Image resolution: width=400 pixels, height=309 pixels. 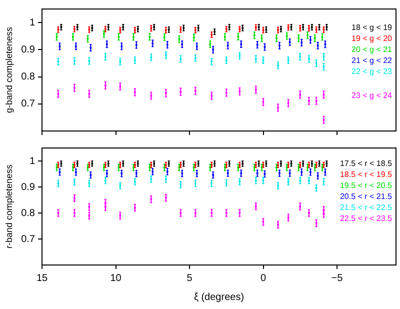 What do you see at coordinates (116, 278) in the screenshot?
I see `x-tick-label: 10` at bounding box center [116, 278].